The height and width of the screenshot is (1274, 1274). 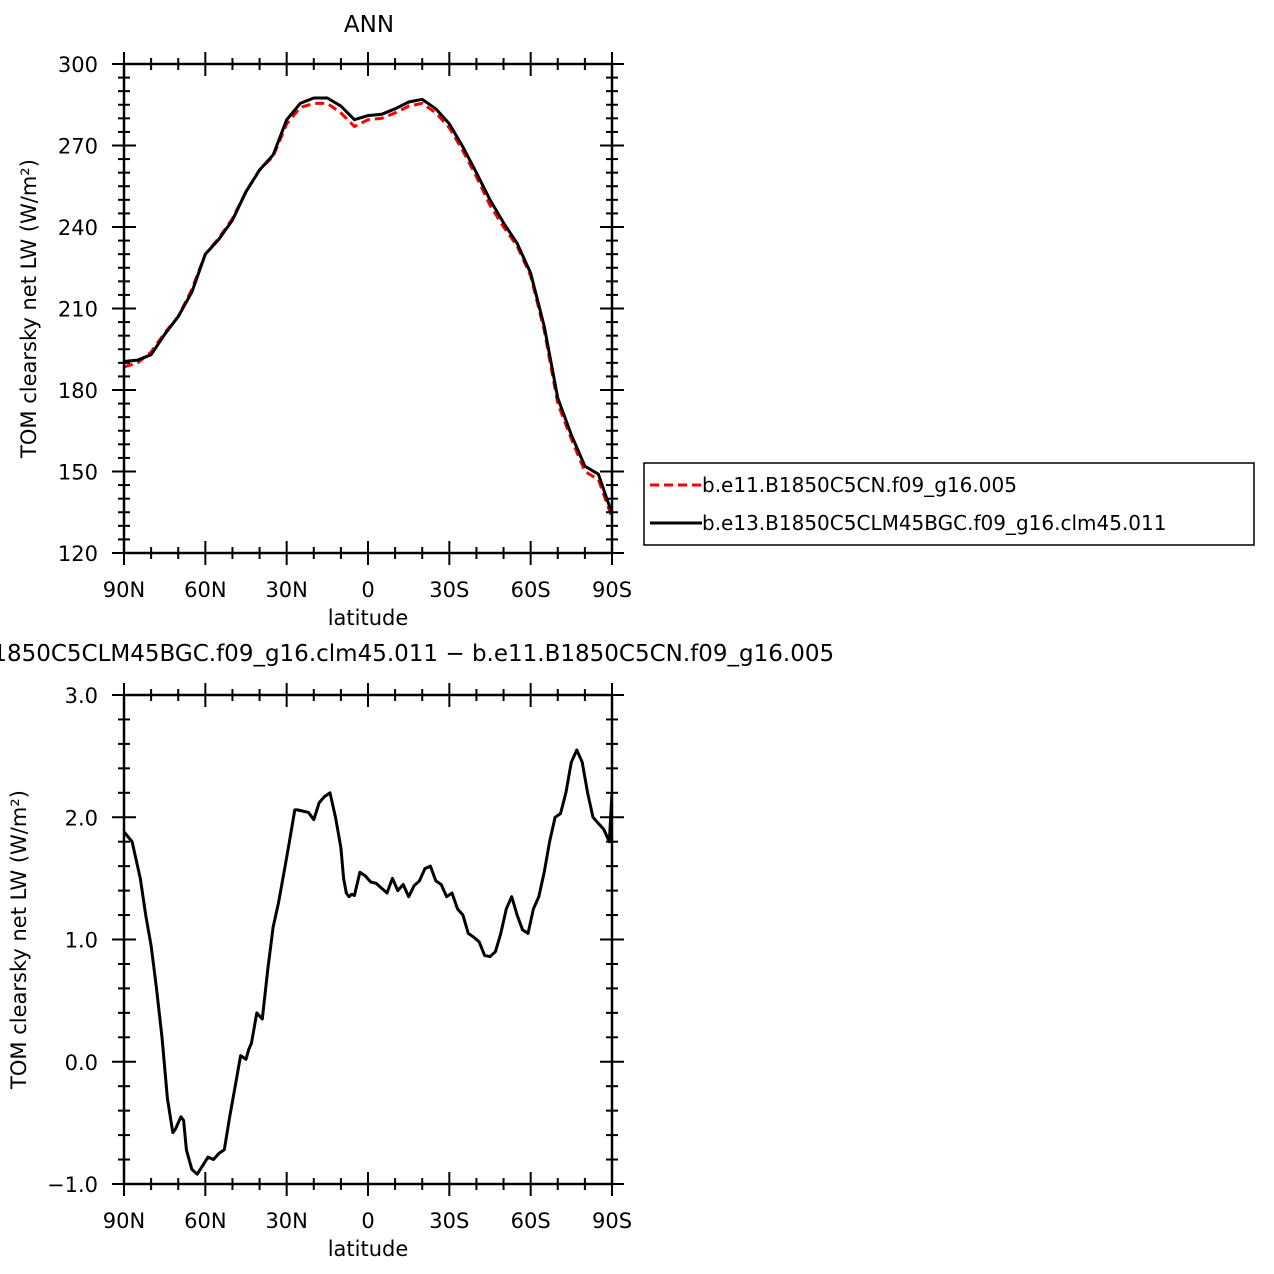 I want to click on y-tick-label: 270, so click(x=78, y=147).